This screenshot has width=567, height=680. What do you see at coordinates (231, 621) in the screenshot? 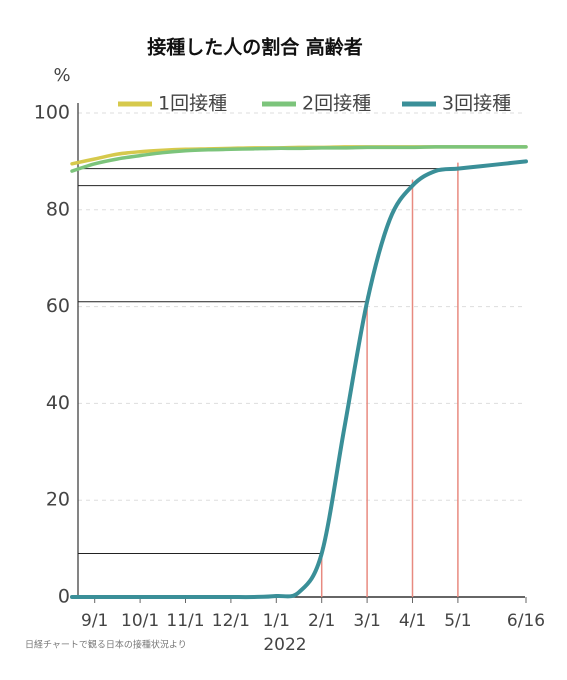
I see `x-tick-label: 12/1` at bounding box center [231, 621].